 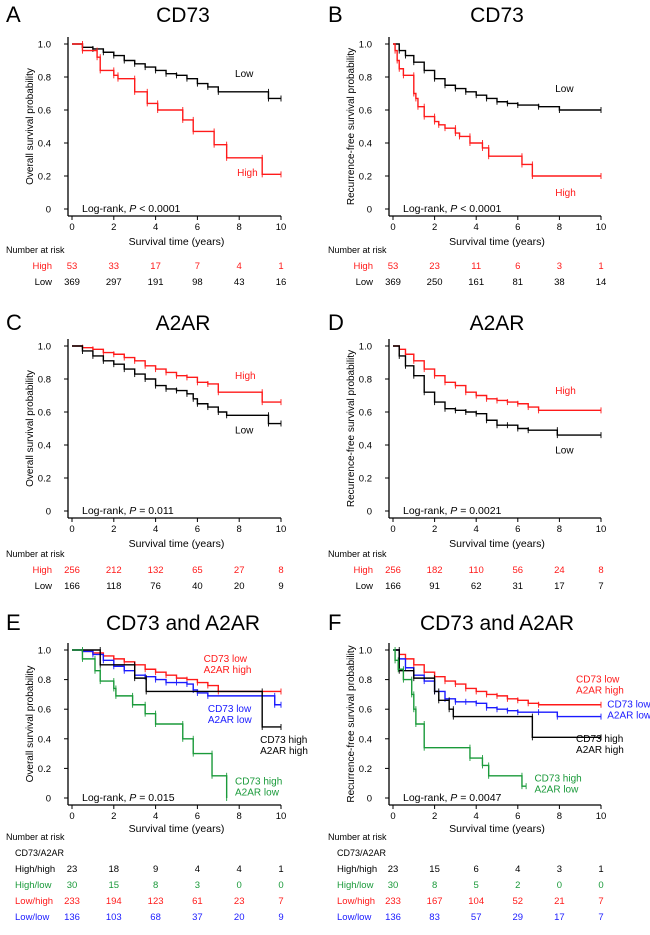 What do you see at coordinates (114, 901) in the screenshot?
I see `risk-count: 194` at bounding box center [114, 901].